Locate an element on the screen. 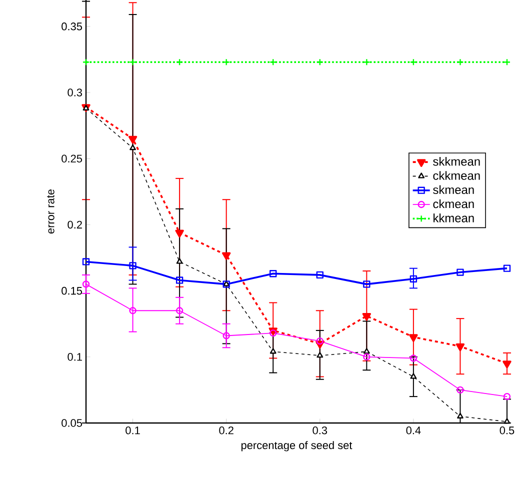  y-tick-label: 0.15 is located at coordinates (72, 290).